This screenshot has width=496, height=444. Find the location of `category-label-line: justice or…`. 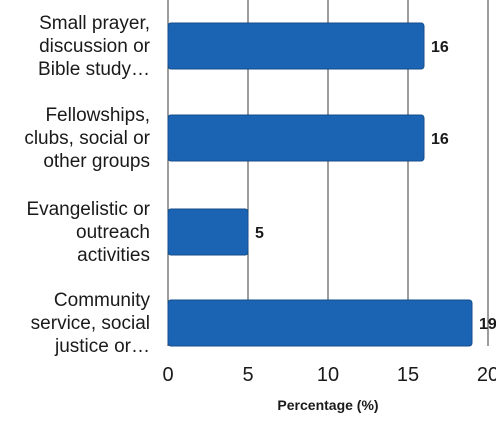

category-label-line: justice or… is located at coordinates (102, 346).